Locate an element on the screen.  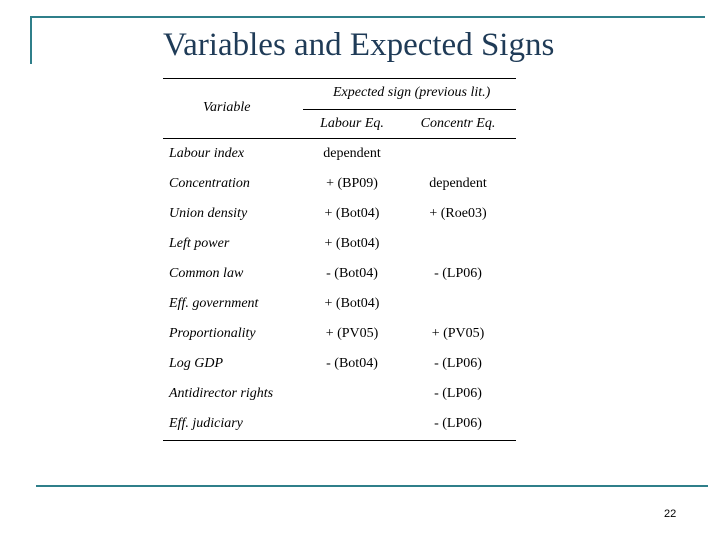
labour-eq-cell: + (PV05) is located at coordinates (352, 333).